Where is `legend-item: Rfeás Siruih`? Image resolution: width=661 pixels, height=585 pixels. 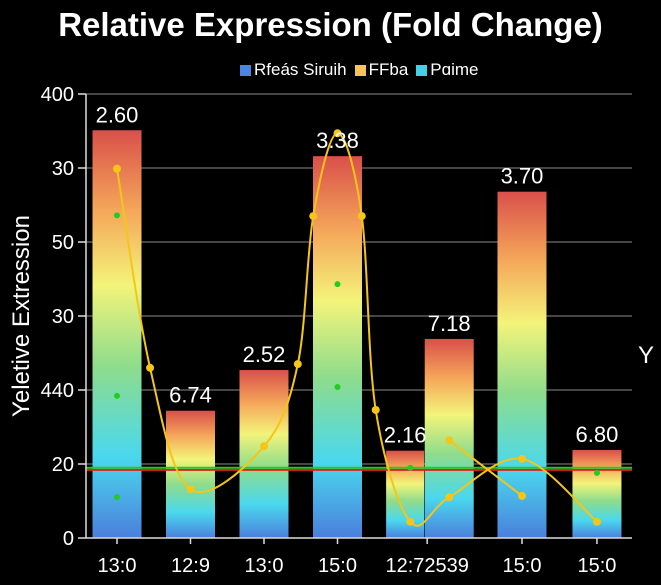
legend-item: Rfeás Siruih is located at coordinates (293, 70).